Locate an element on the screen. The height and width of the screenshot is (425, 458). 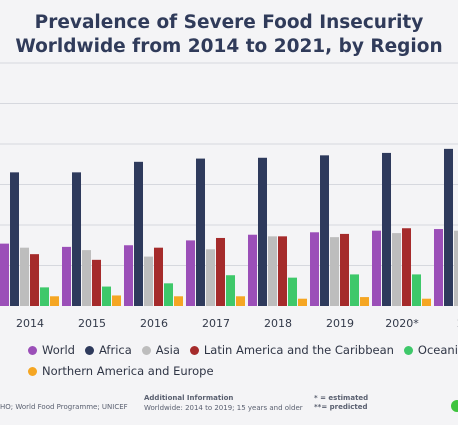
bar-latin-america-and-the-caribbean-2014 is located at coordinates (34, 280).